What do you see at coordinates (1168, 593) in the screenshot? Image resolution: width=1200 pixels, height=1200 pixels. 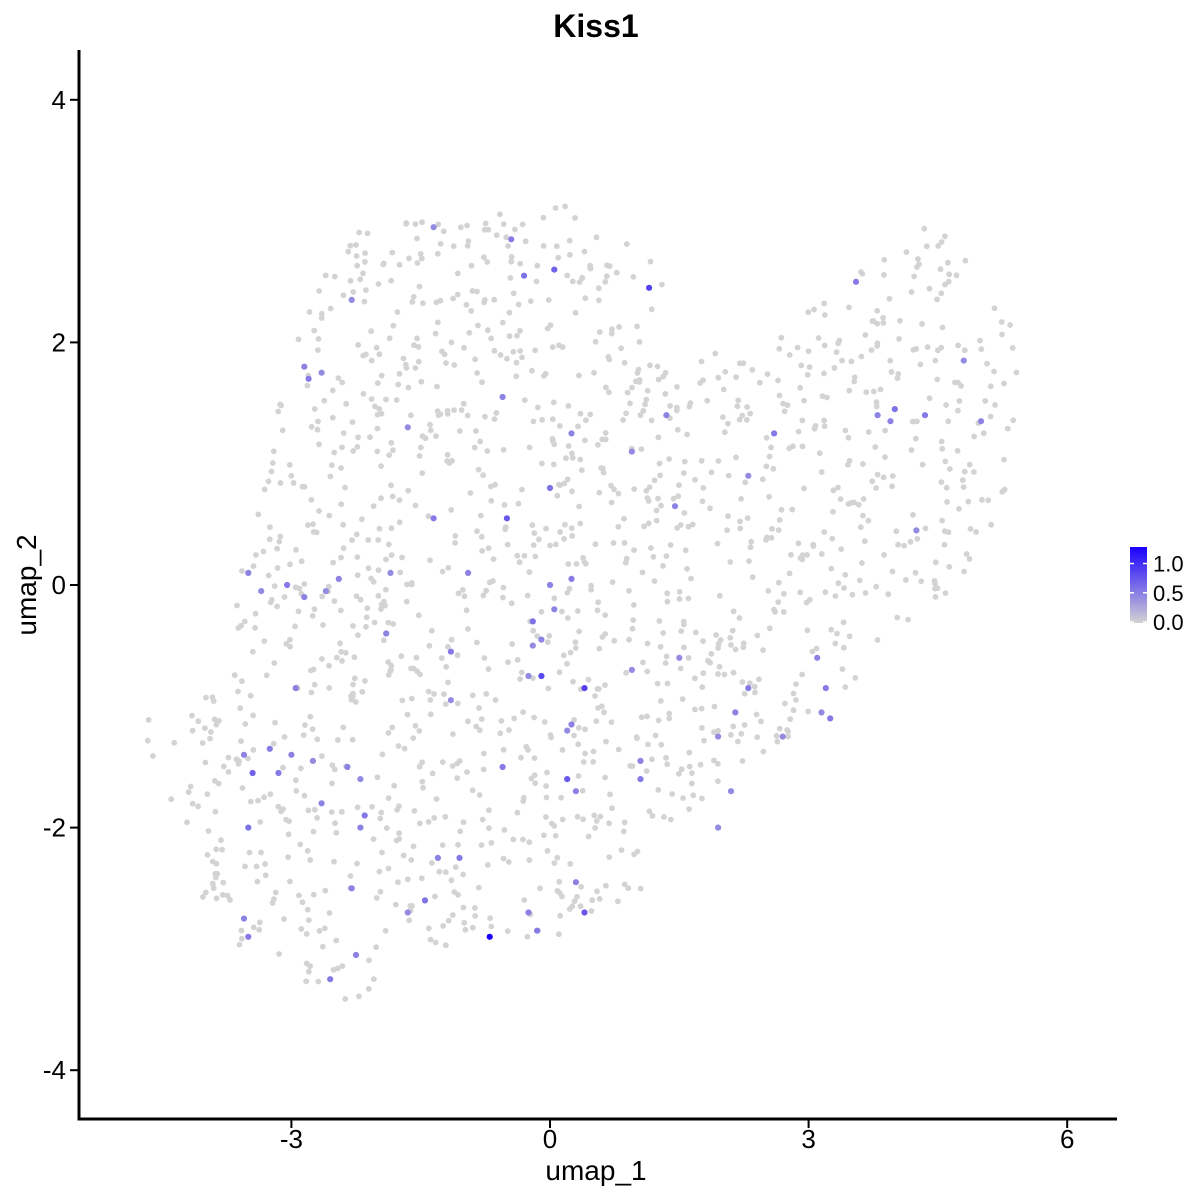 I see `legend-tick-label: 0.5` at bounding box center [1168, 593].